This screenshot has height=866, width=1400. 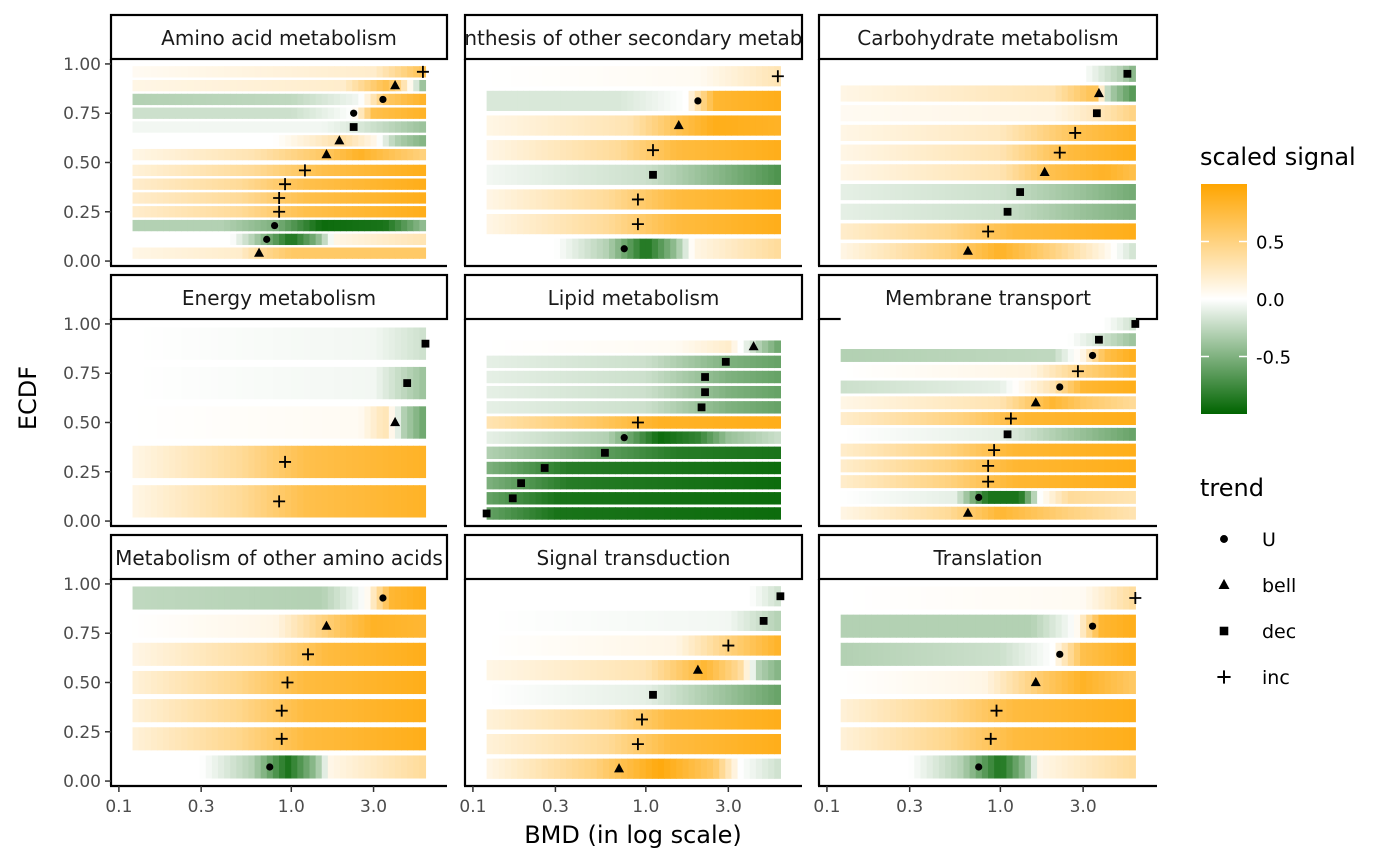 What do you see at coordinates (291, 807) in the screenshot?
I see `x-tick-label: 1.0` at bounding box center [291, 807].